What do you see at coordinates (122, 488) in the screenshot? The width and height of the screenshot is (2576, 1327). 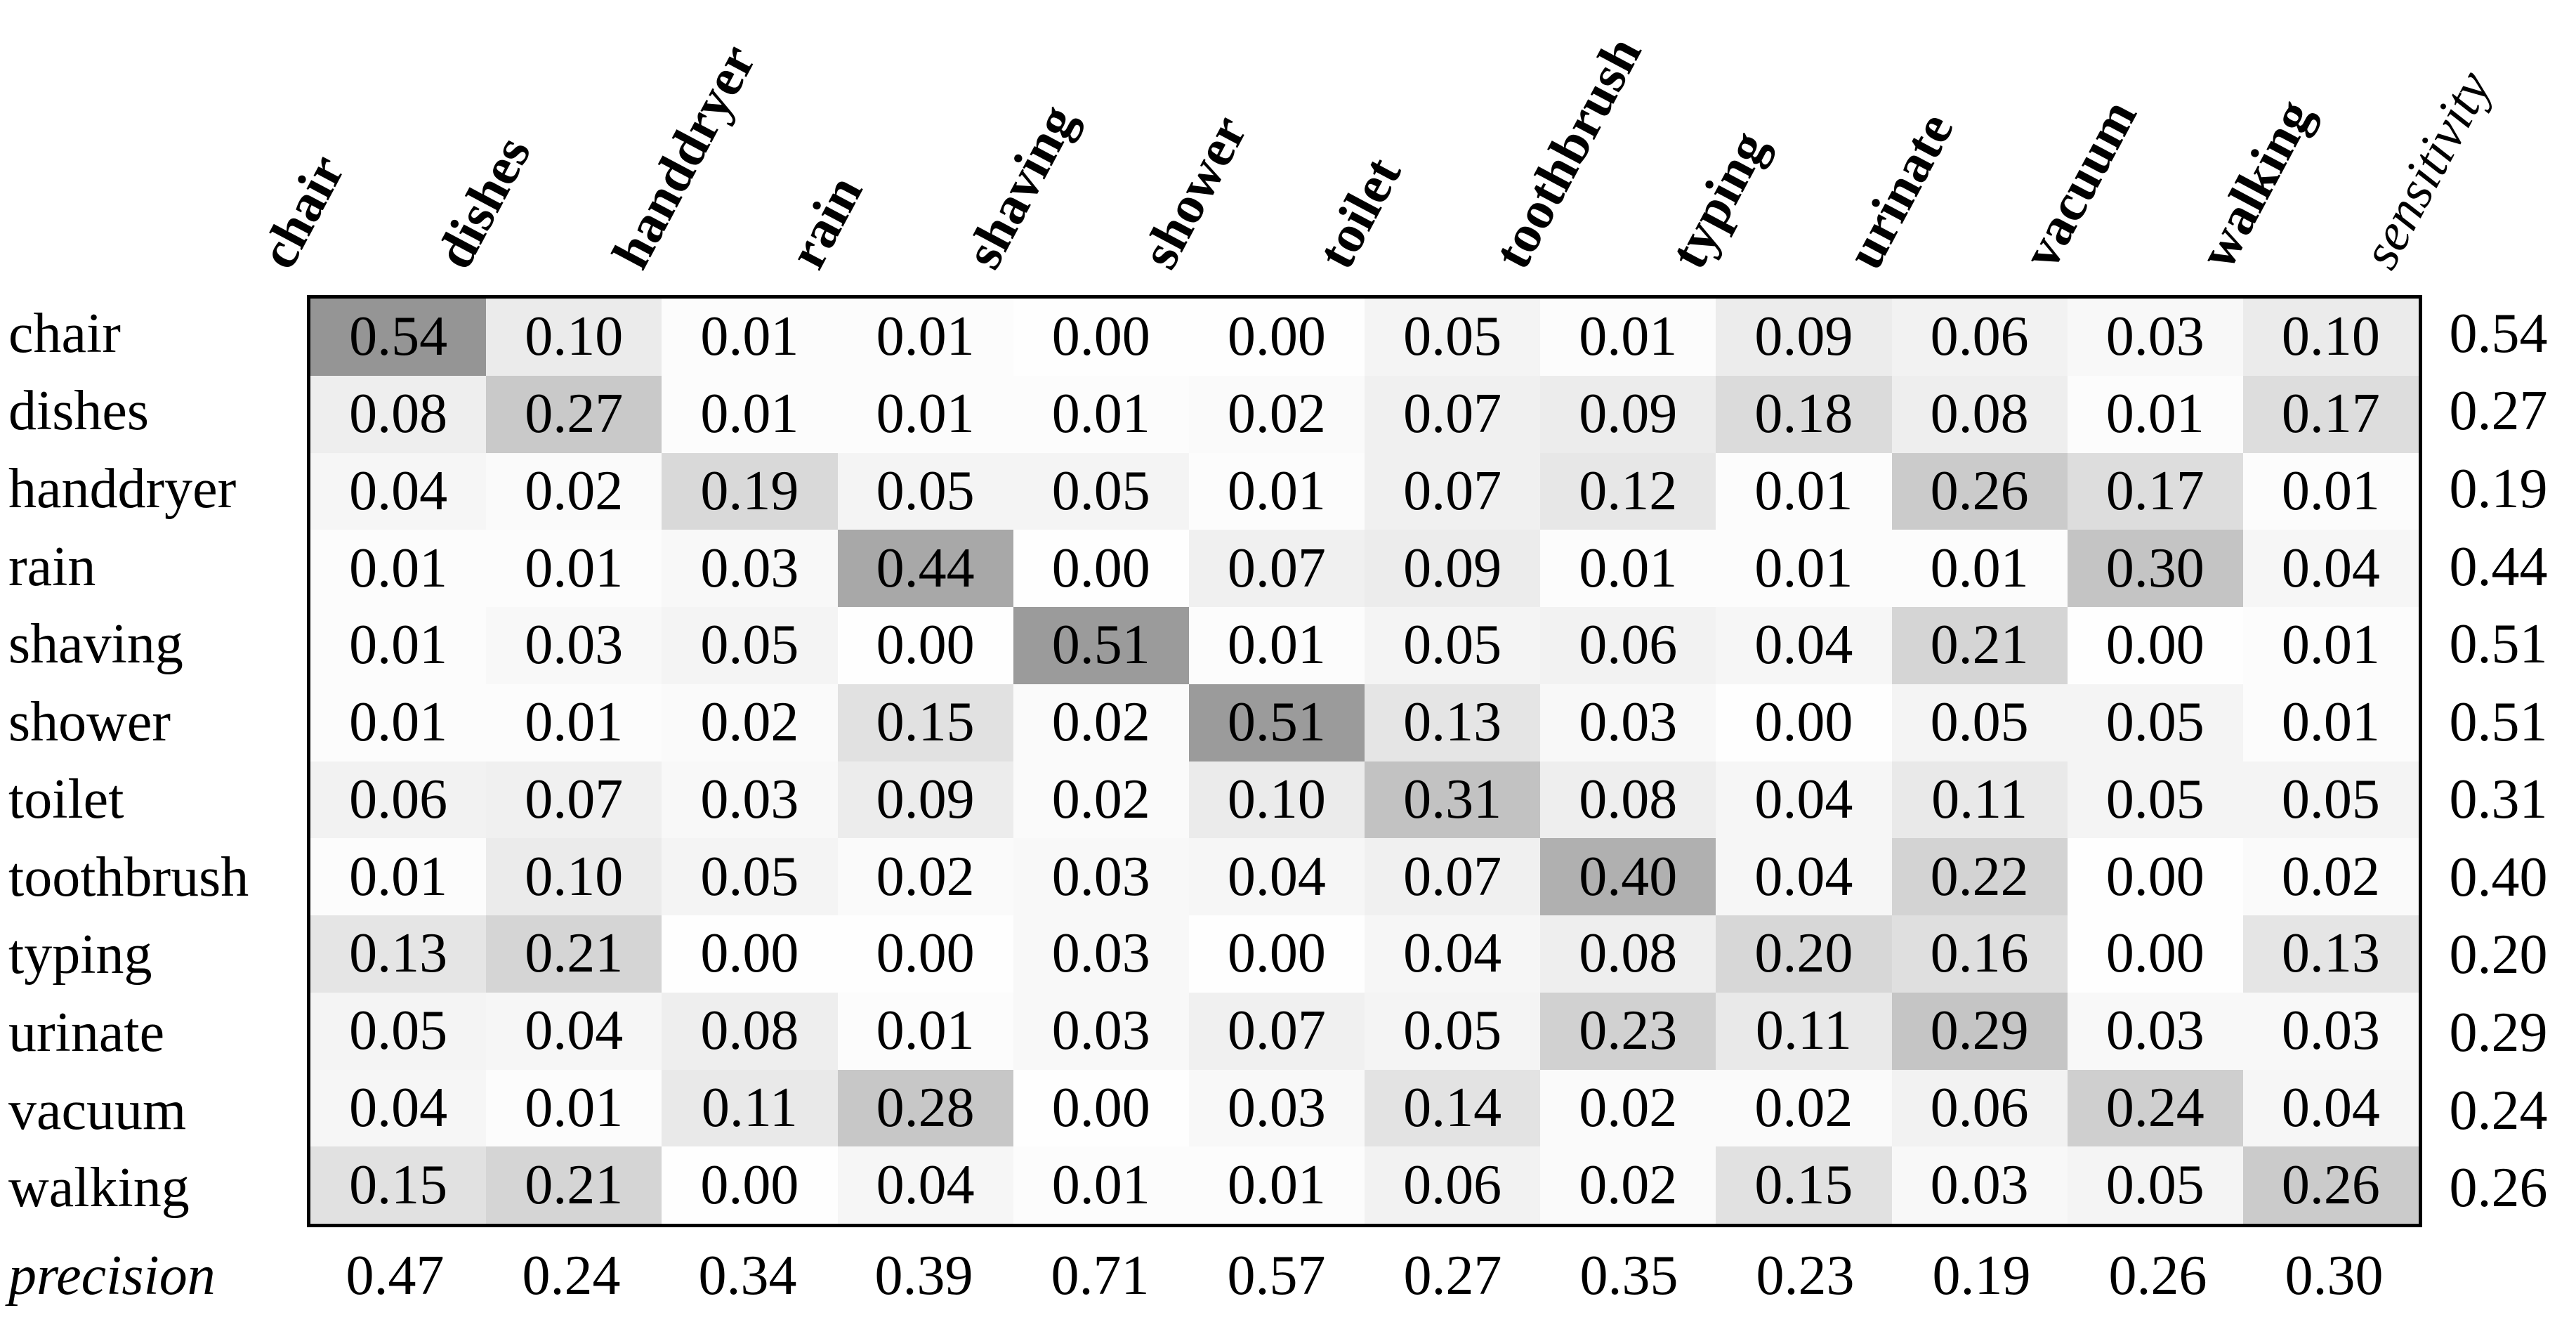 I see `row-label-handdryer: handdryer` at bounding box center [122, 488].